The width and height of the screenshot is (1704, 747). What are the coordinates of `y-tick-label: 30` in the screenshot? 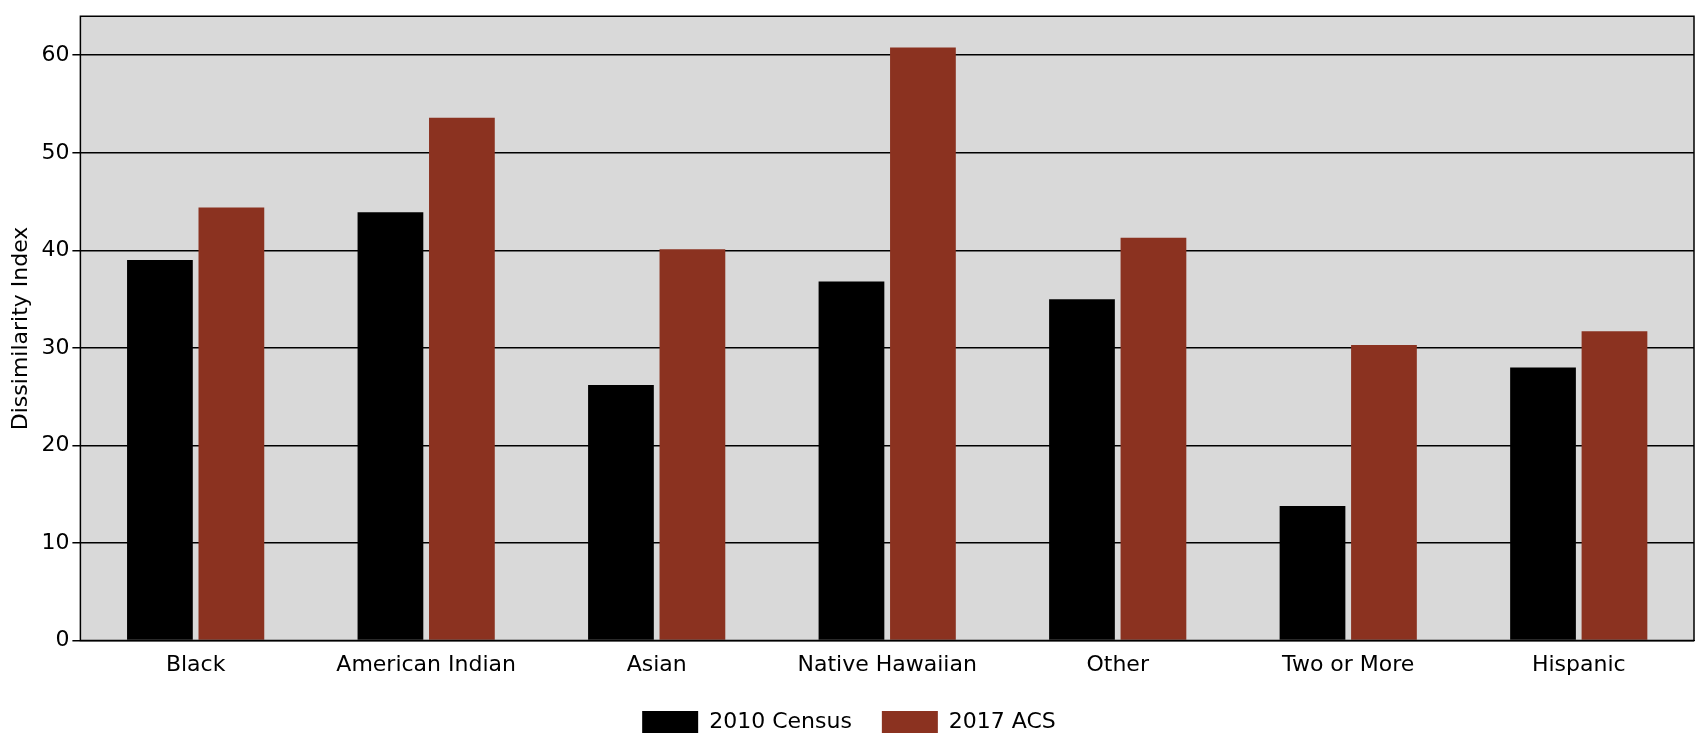 It's located at (55, 346).